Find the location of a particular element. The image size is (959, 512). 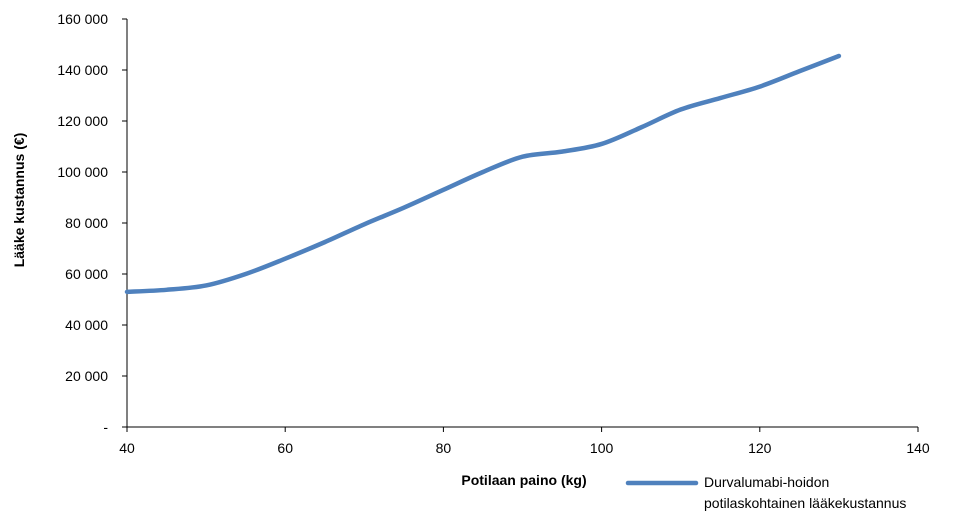

y-tick-label: 100 000 is located at coordinates (82, 172).